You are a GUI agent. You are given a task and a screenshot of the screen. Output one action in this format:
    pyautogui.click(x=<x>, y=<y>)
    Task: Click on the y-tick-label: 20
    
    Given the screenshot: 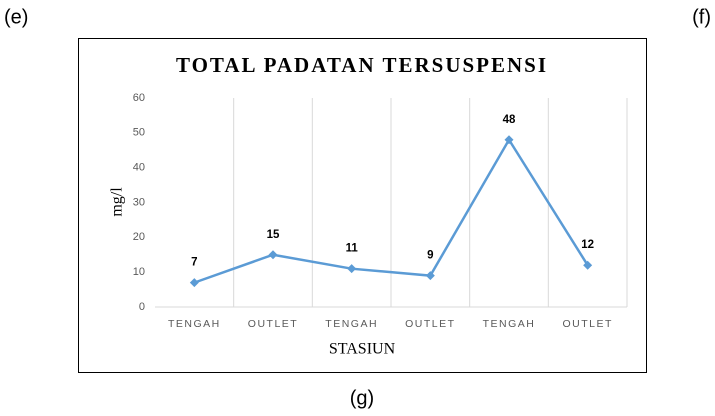 What is the action you would take?
    pyautogui.click(x=139, y=237)
    